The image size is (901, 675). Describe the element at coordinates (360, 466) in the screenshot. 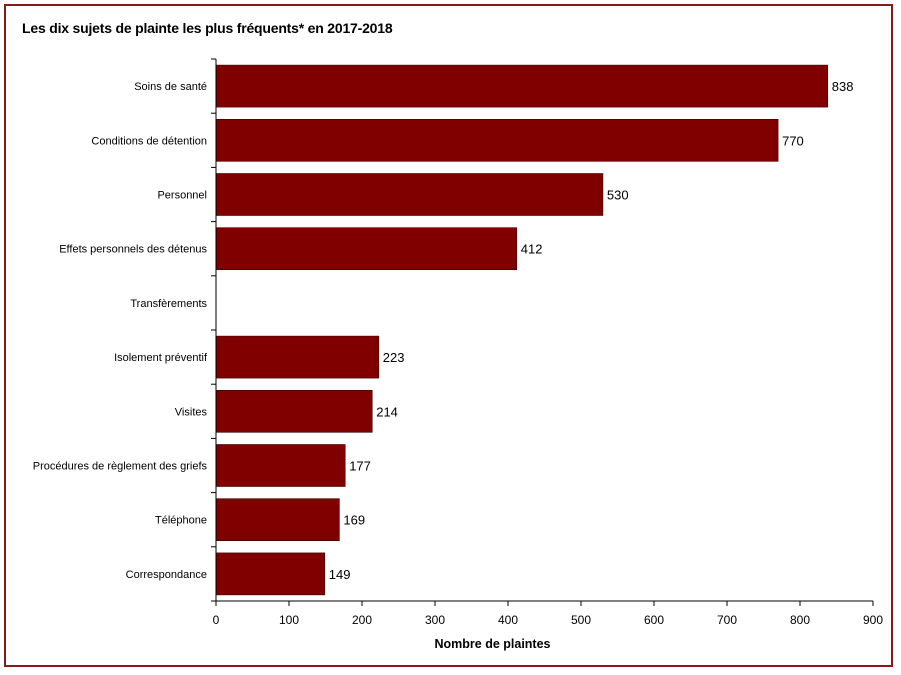

I see `bar-value-label: 177` at that location.